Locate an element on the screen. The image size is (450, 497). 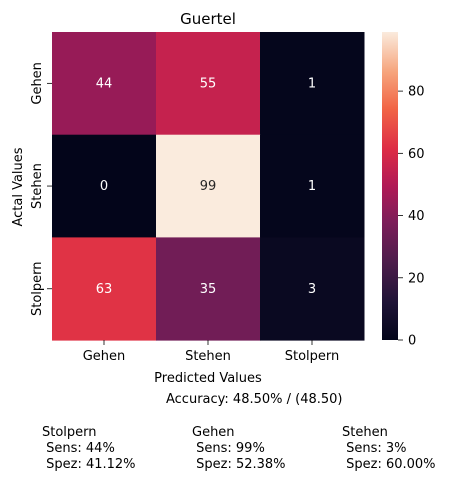
colorbar-axis: 0 20 40 60 80 is located at coordinates (411, 217).